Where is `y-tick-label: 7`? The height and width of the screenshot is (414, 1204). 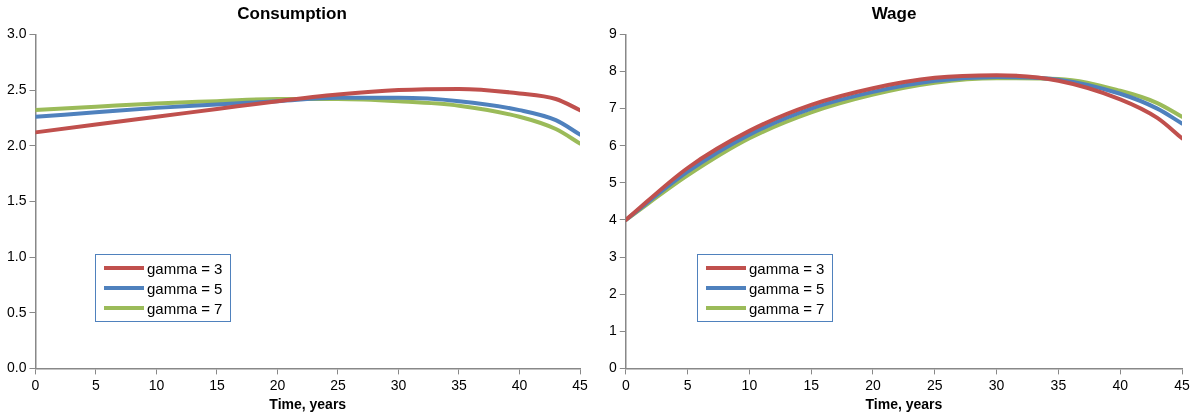 y-tick-label: 7 is located at coordinates (612, 107).